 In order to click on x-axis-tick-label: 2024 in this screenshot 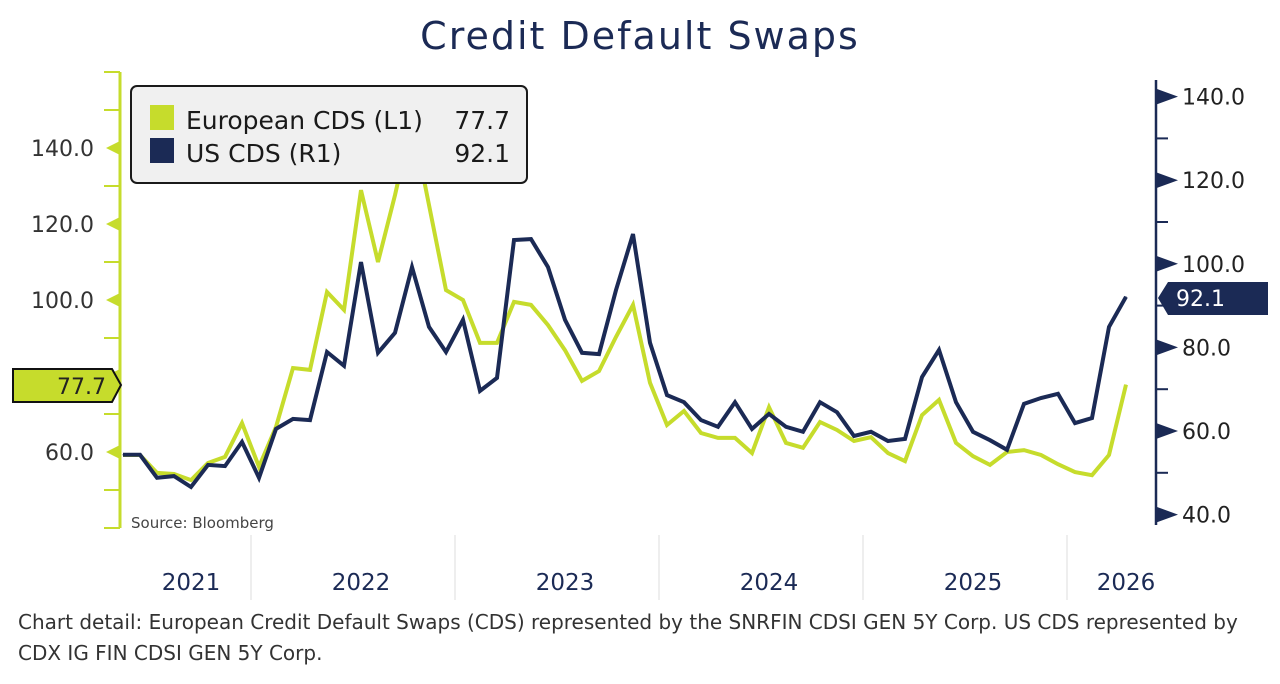, I will do `click(769, 583)`.